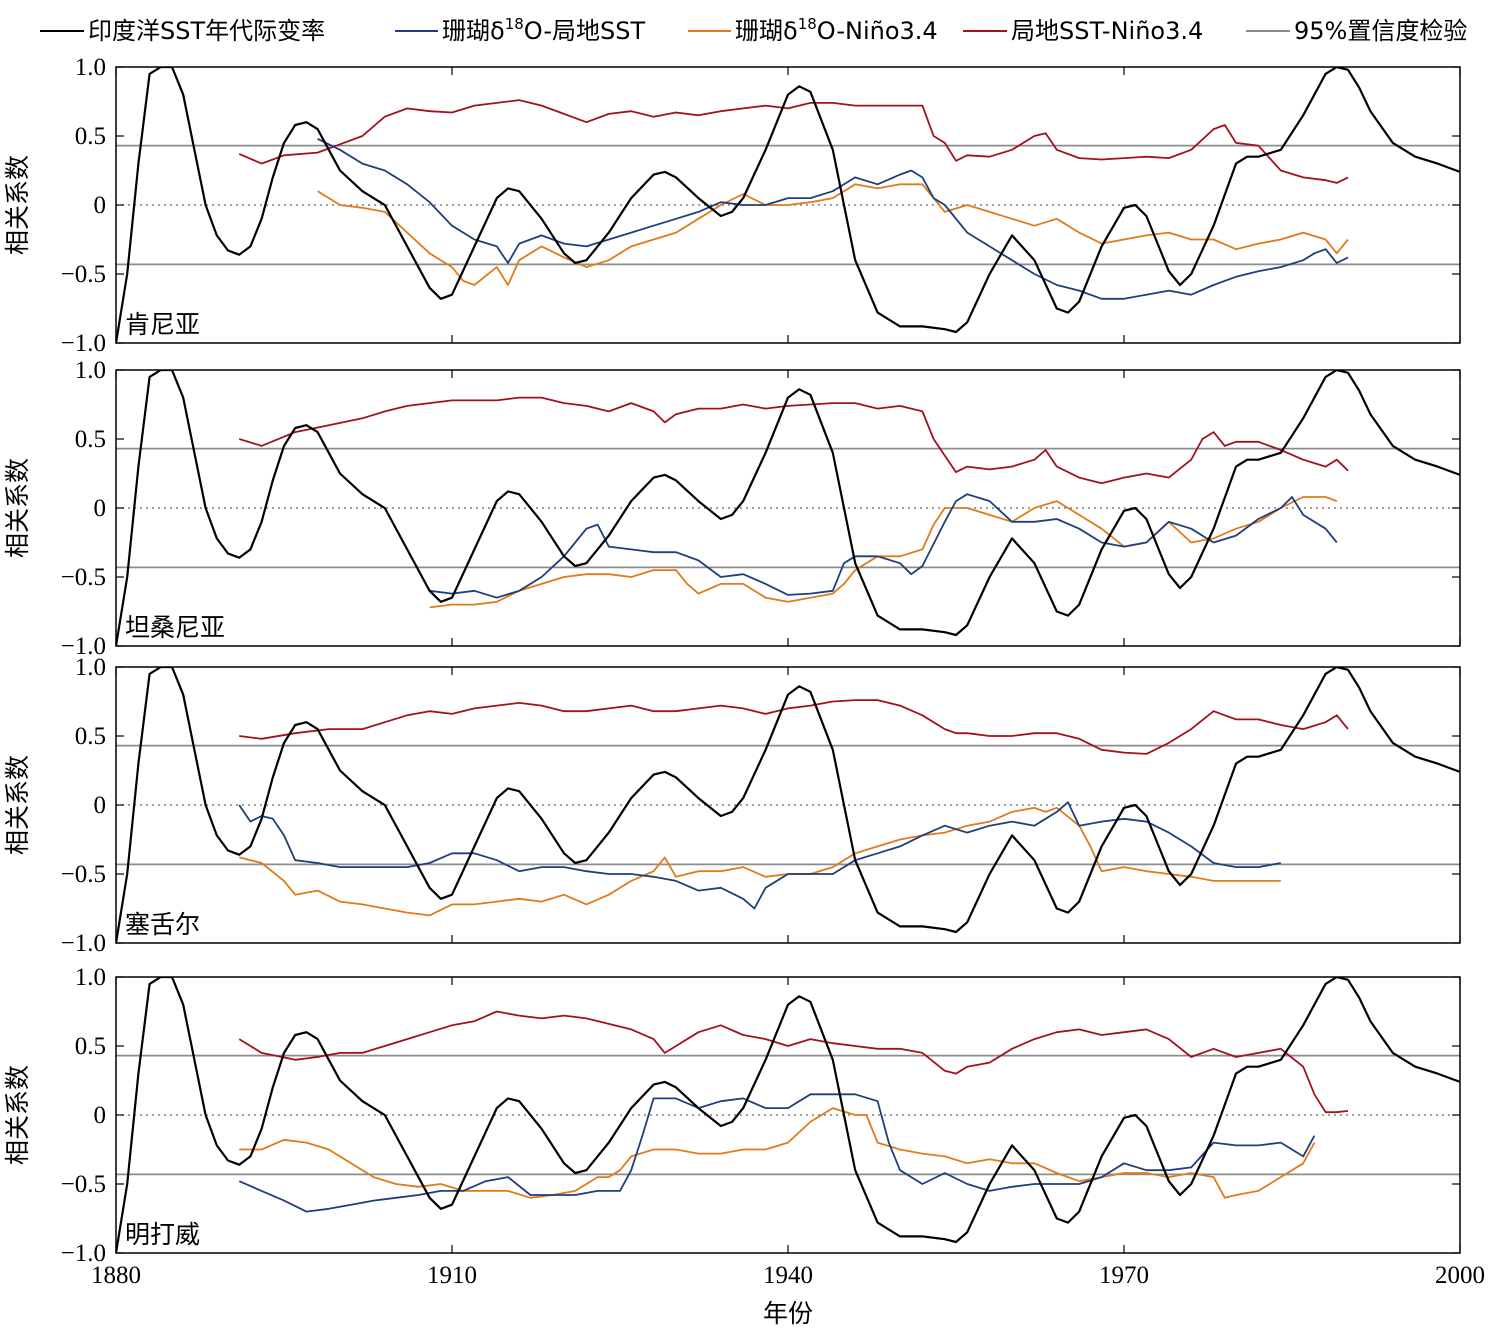  I want to click on x-tick-label: 1970, so click(1124, 1275).